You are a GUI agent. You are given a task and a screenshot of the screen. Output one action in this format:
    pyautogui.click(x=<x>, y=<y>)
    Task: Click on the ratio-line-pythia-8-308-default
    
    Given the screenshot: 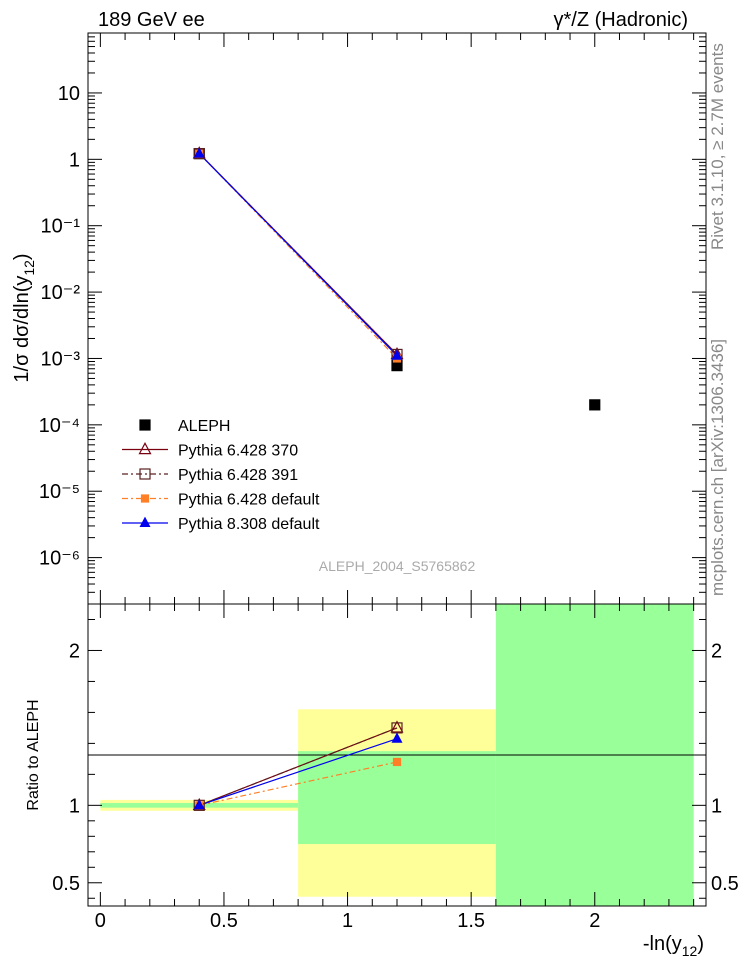 What is the action you would take?
    pyautogui.click(x=298, y=772)
    